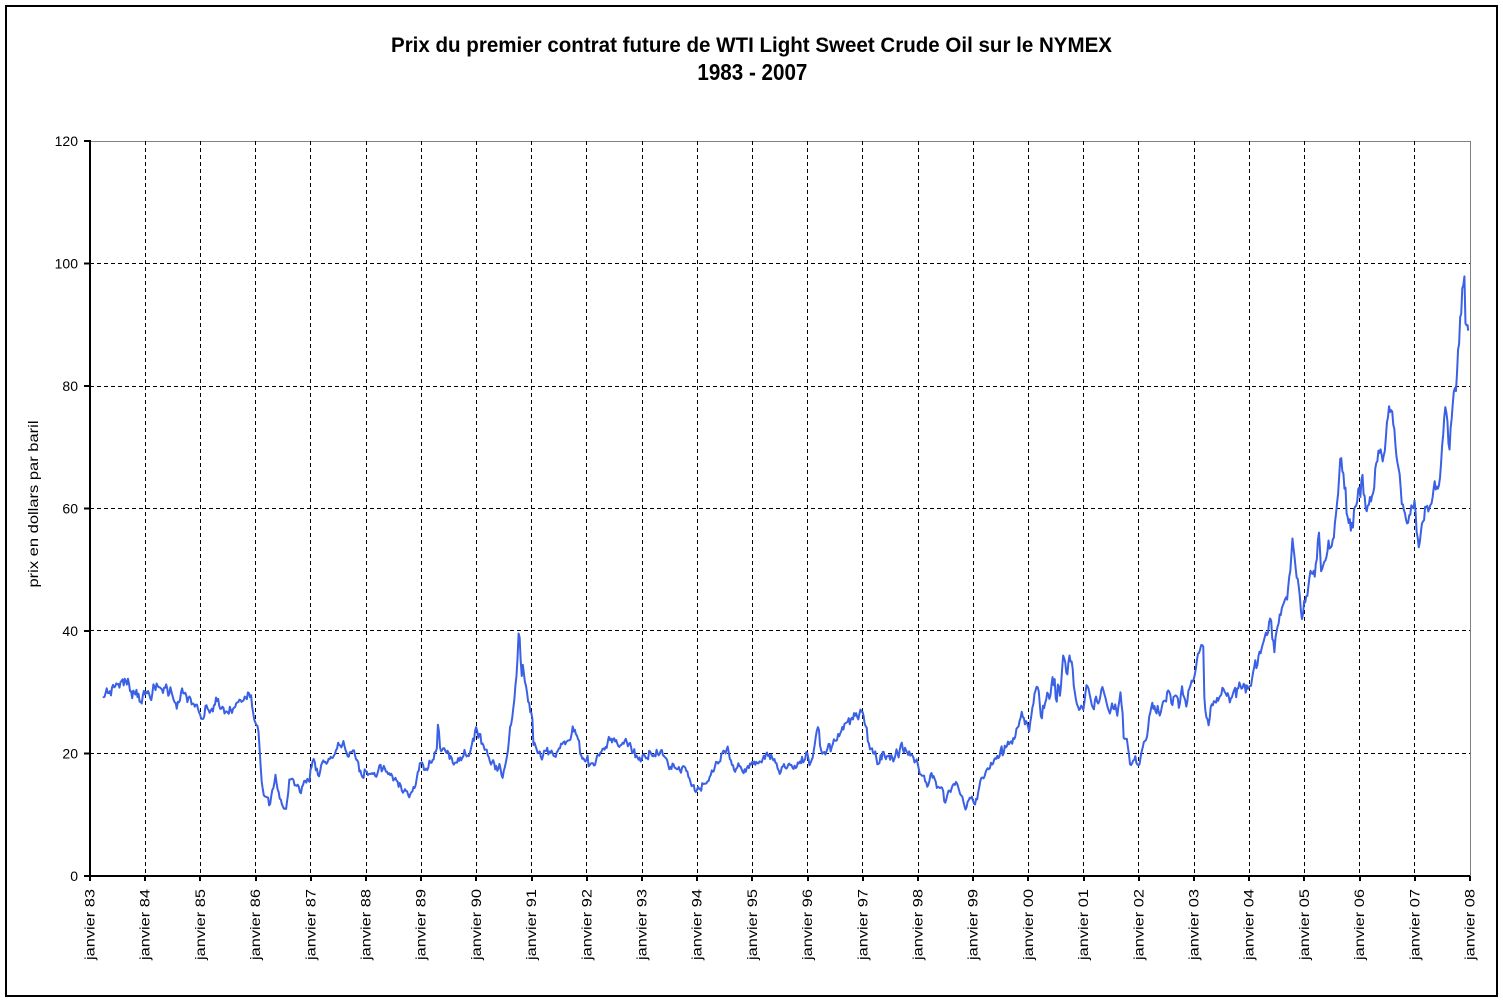 Image resolution: width=1503 pixels, height=1002 pixels. What do you see at coordinates (1083, 925) in the screenshot?
I see `svg-text: janvier 01` at bounding box center [1083, 925].